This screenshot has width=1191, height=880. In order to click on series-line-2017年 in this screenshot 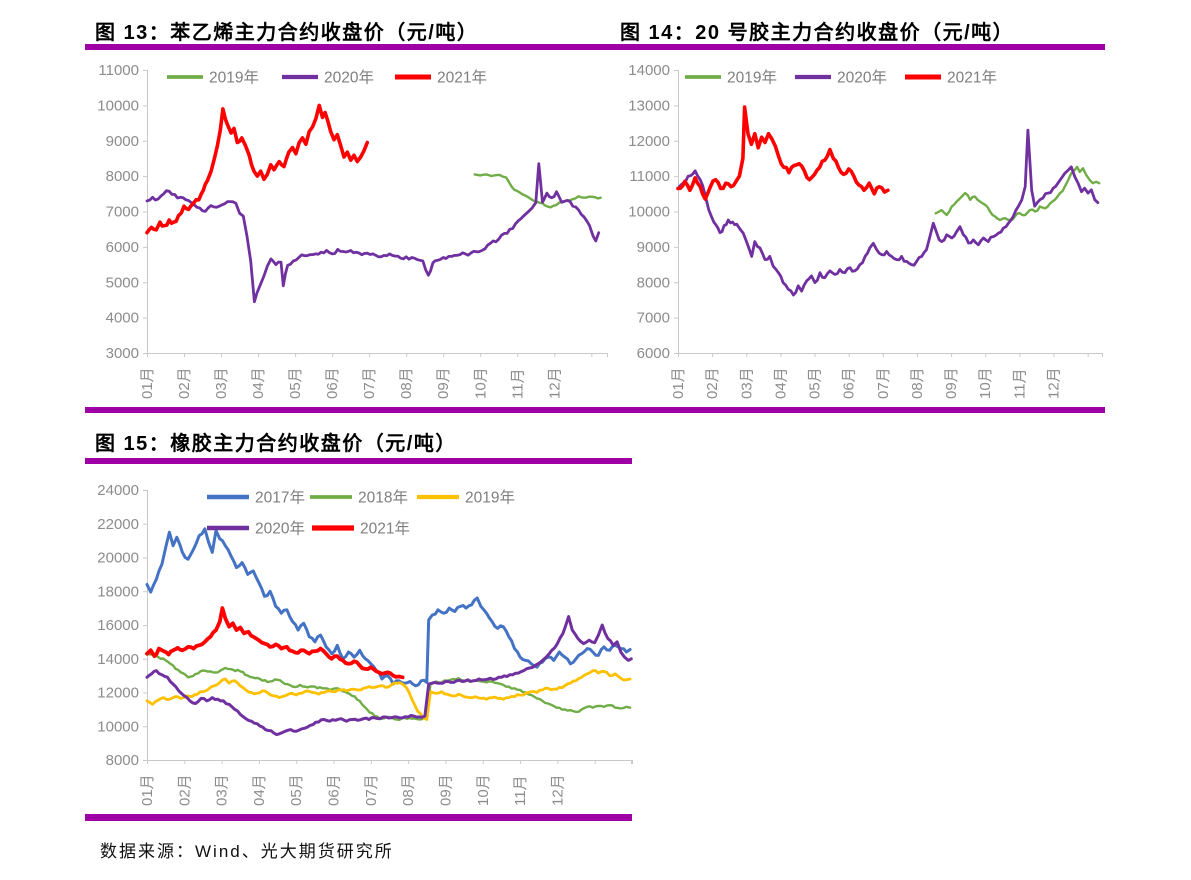, I will do `click(388, 607)`.